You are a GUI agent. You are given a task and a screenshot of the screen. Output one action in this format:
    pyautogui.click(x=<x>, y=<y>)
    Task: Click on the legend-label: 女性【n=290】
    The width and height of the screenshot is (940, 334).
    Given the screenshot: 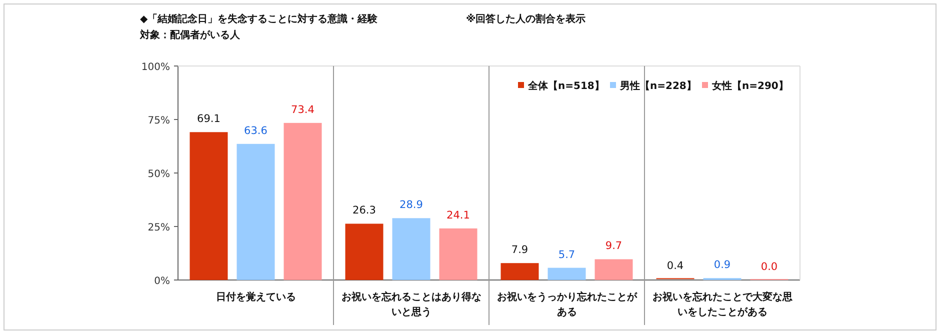 What is the action you would take?
    pyautogui.click(x=749, y=86)
    